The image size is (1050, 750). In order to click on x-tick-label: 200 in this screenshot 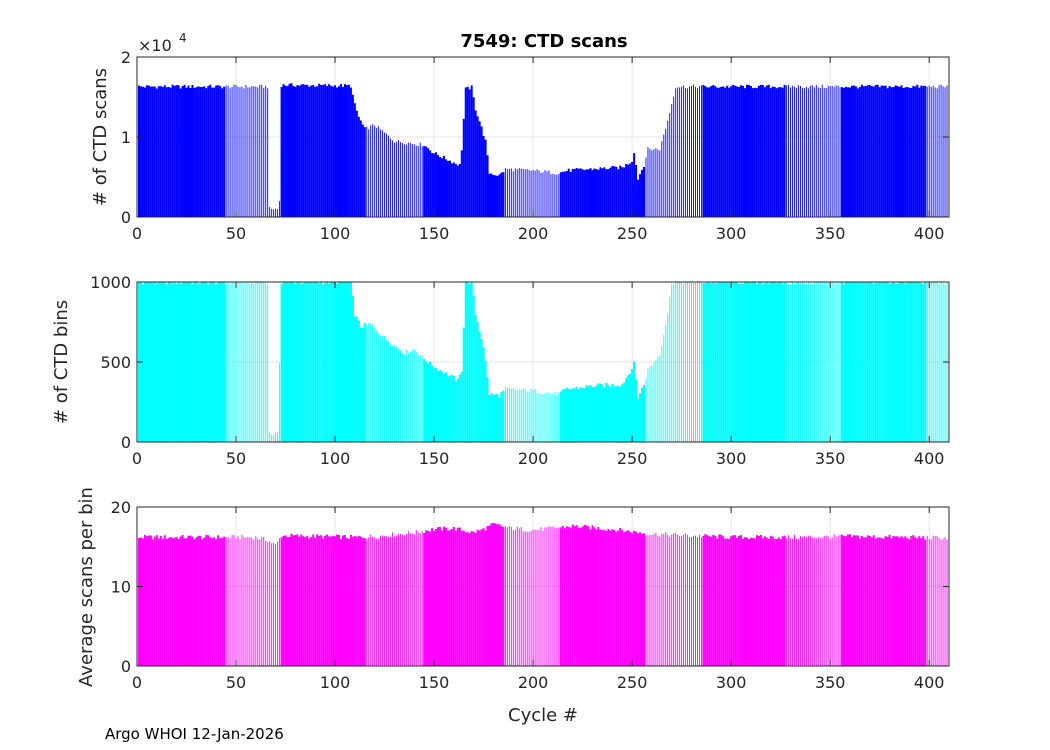, I will do `click(533, 682)`.